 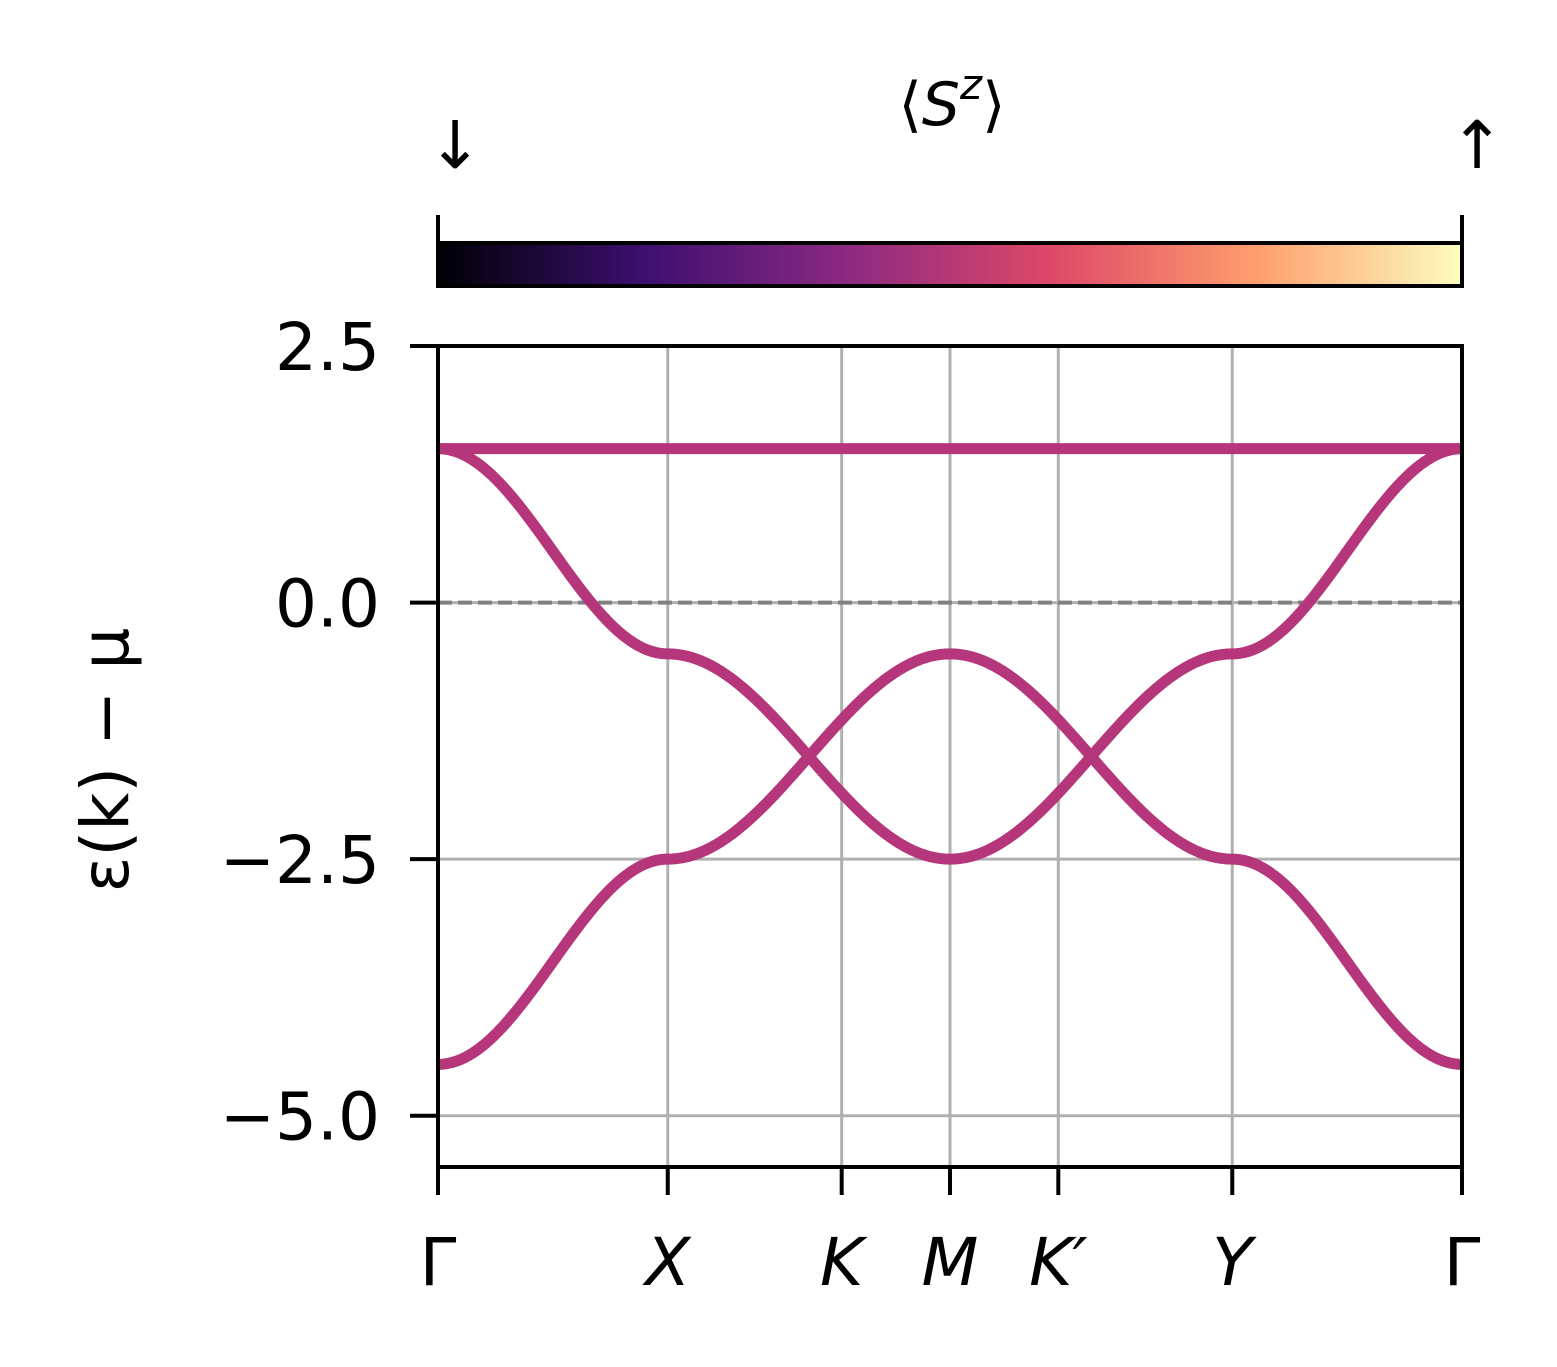 What do you see at coordinates (300, 860) in the screenshot?
I see `y-tick-label: −2.5` at bounding box center [300, 860].